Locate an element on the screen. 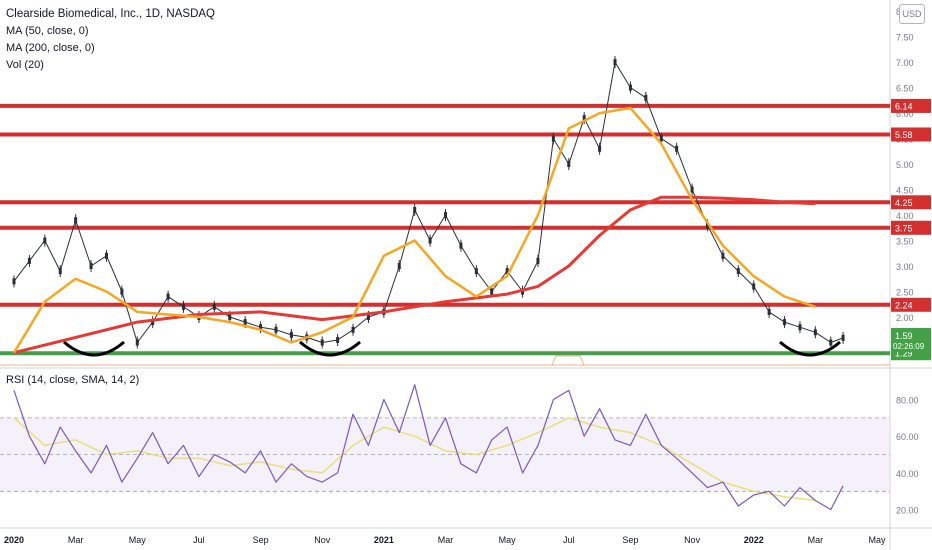 This screenshot has width=932, height=550. price-tick-label: 7.00 is located at coordinates (905, 63).